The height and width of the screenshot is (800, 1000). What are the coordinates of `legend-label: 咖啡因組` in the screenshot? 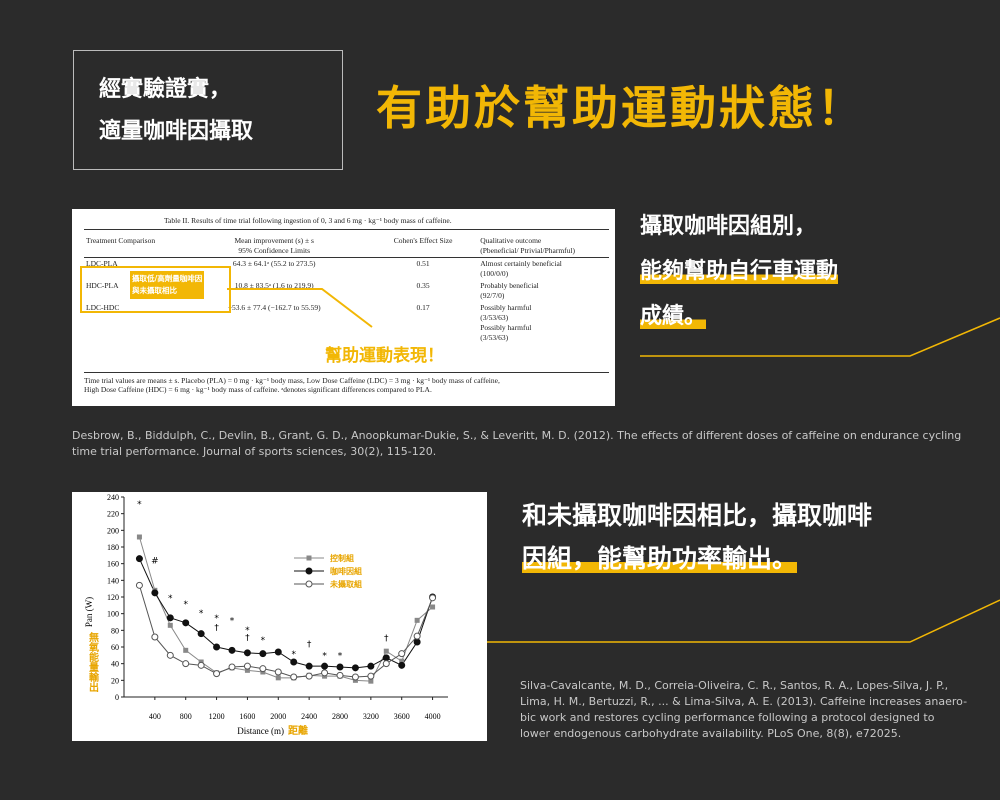 It's located at (346, 571).